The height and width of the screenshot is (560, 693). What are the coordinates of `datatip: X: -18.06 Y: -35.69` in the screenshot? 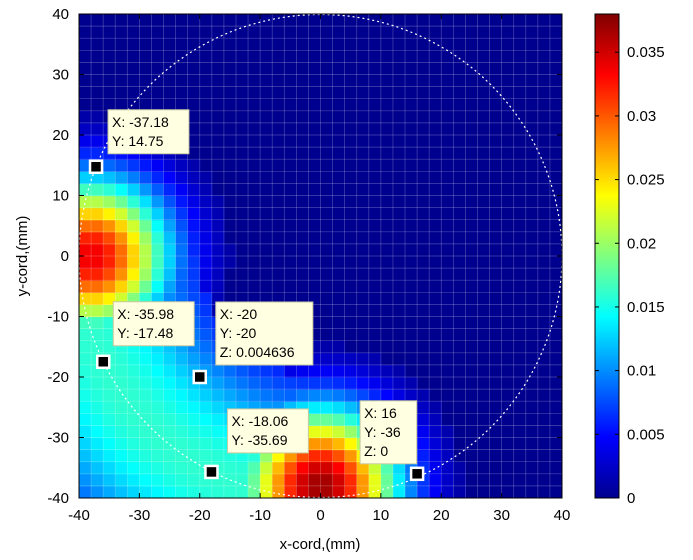 It's located at (256, 444).